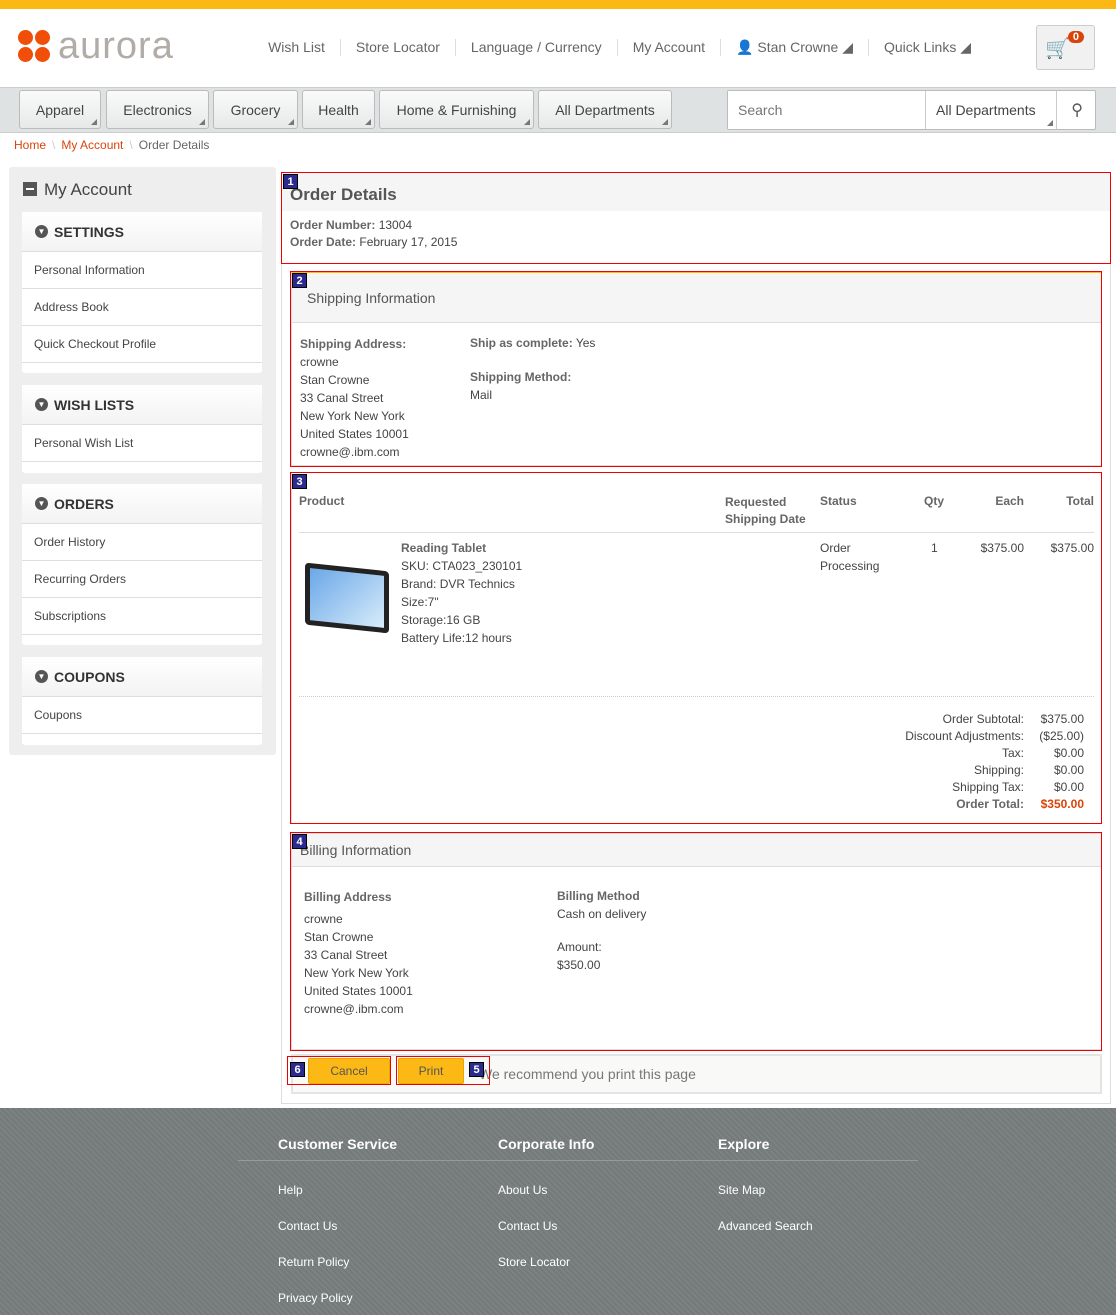 The image size is (1116, 1315). What do you see at coordinates (458, 584) in the screenshot?
I see `text-line: Brand: DVR Technics` at bounding box center [458, 584].